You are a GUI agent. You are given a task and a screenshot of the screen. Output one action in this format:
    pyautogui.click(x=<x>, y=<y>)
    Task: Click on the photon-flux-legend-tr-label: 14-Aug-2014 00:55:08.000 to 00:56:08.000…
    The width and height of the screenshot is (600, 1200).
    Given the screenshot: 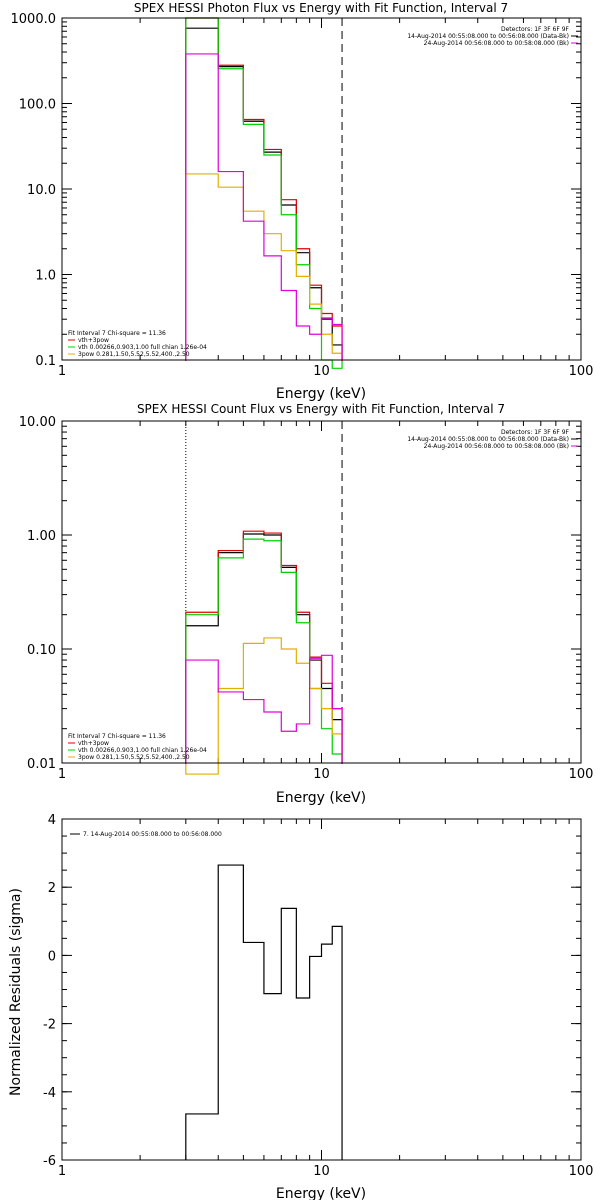 What is the action you would take?
    pyautogui.click(x=488, y=36)
    